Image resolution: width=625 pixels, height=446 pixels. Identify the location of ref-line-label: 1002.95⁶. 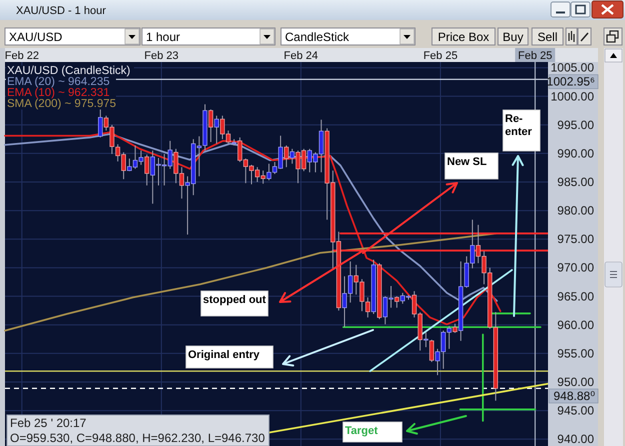
(571, 81).